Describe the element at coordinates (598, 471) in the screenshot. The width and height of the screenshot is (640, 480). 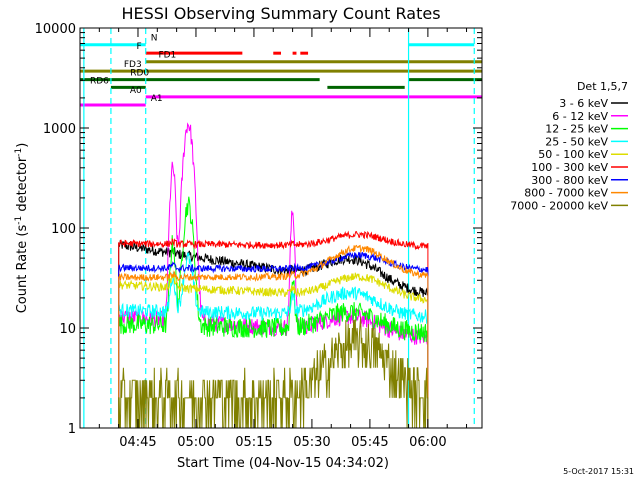
I see `footer-date: 5-Oct-2017 15:31` at that location.